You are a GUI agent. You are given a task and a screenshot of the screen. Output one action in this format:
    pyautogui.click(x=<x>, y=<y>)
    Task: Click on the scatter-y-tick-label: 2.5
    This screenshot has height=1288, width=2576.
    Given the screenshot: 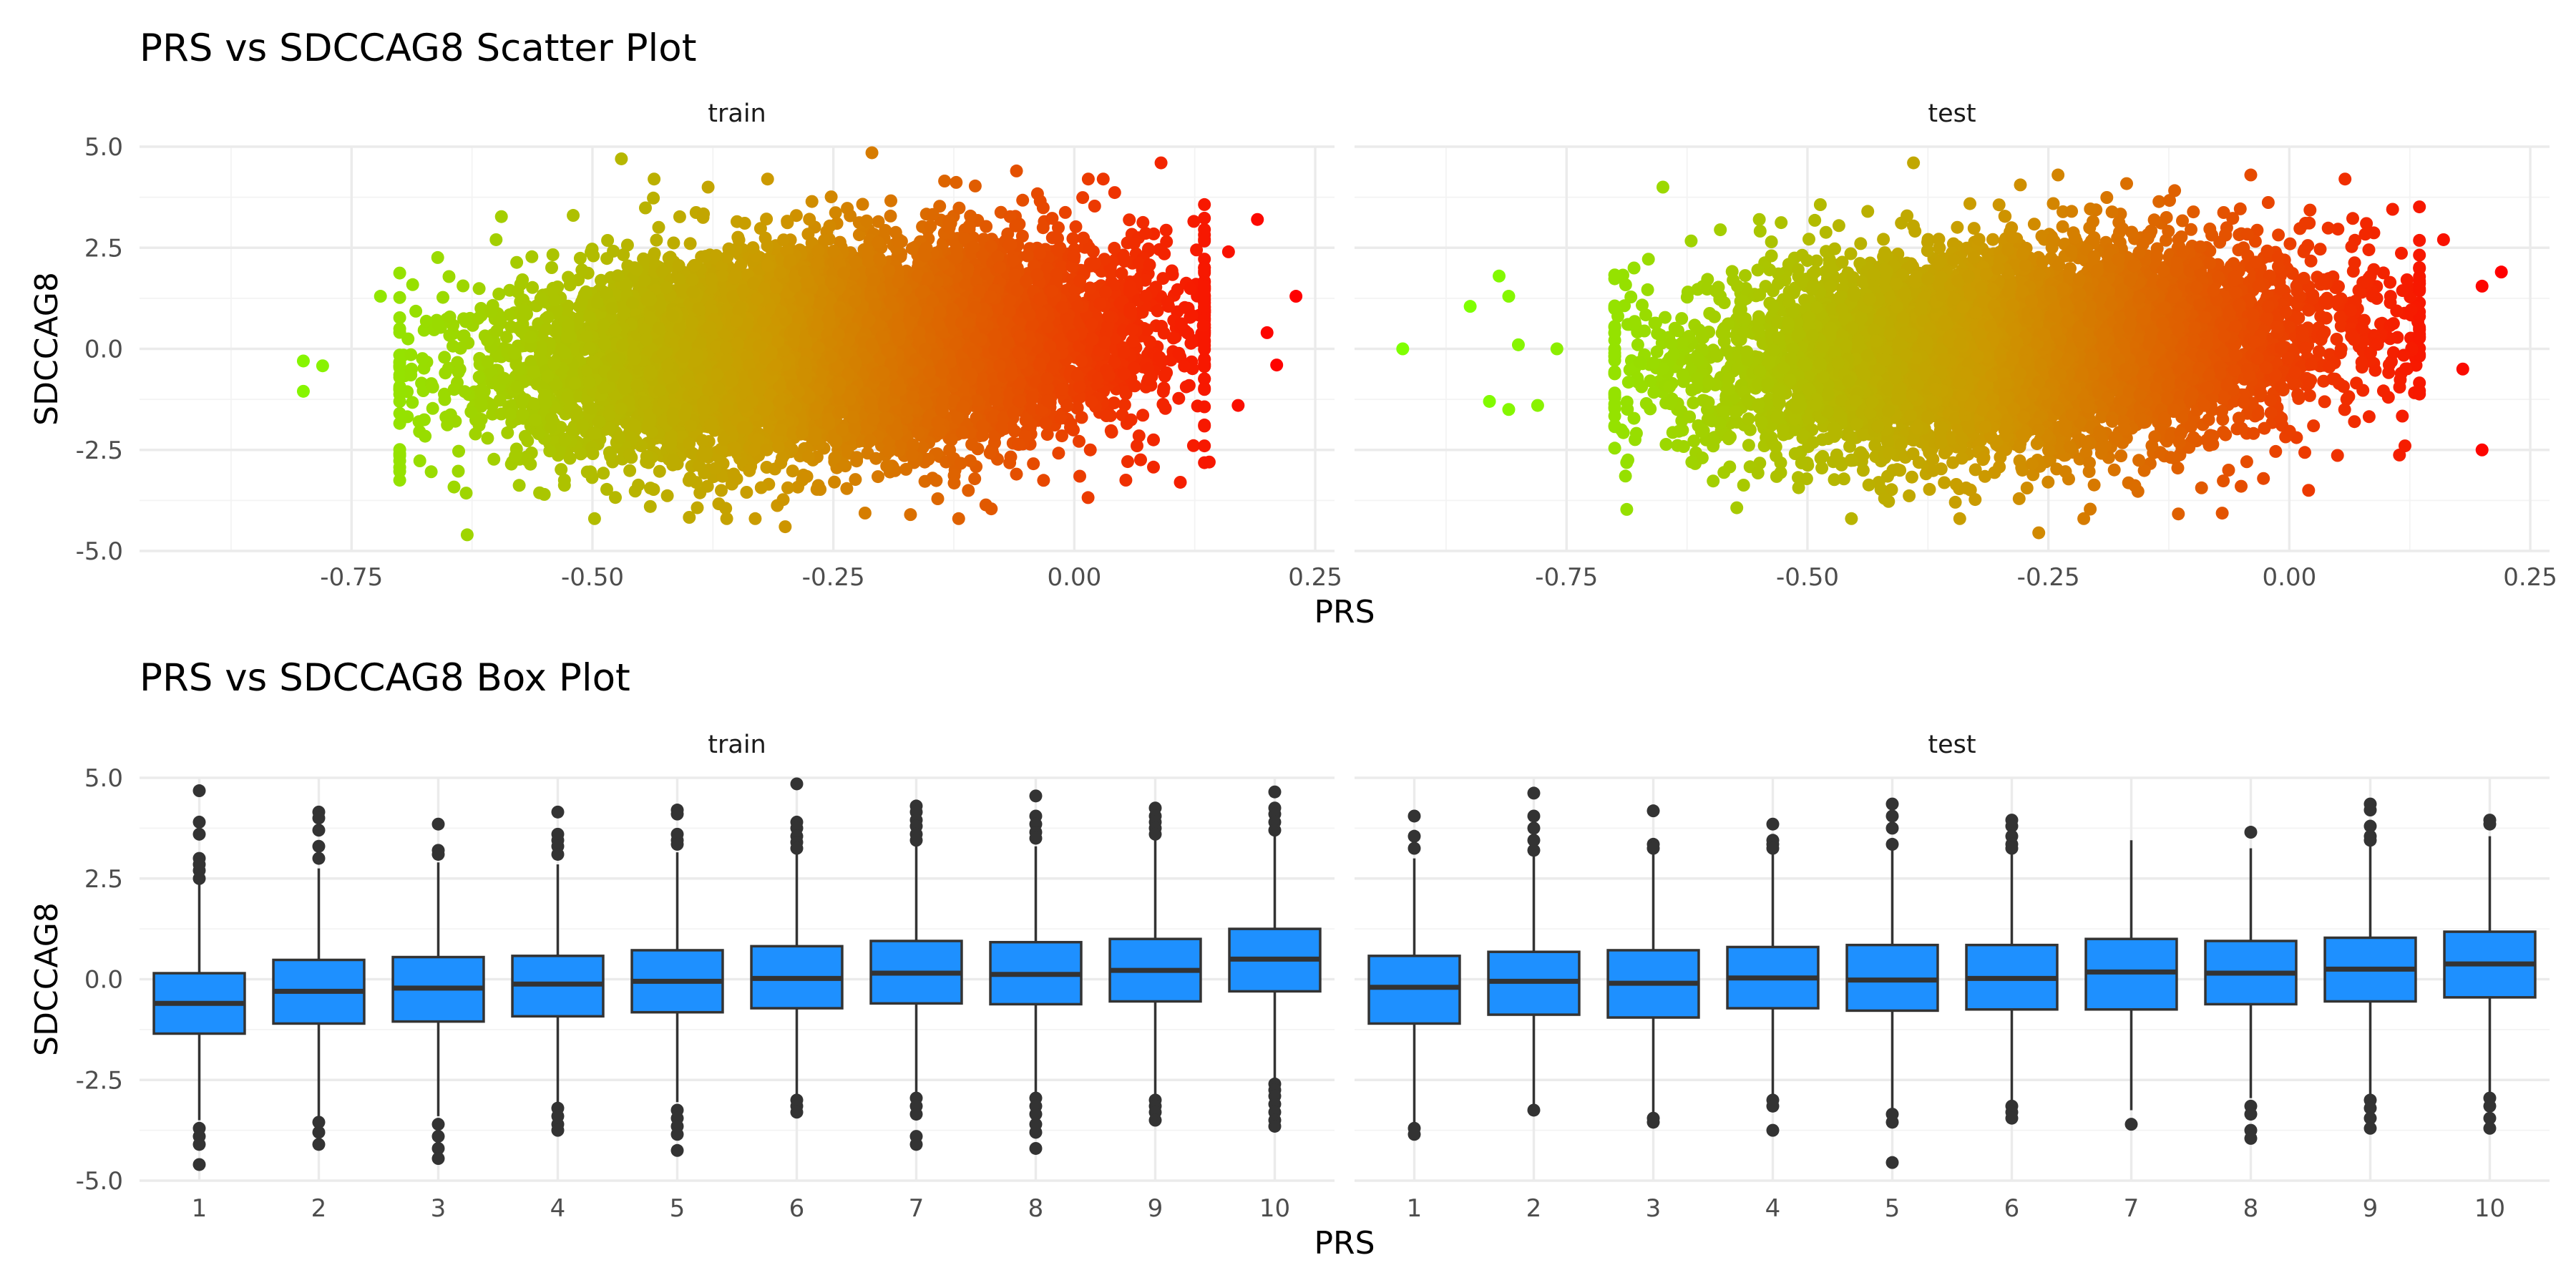 What is the action you would take?
    pyautogui.click(x=103, y=248)
    